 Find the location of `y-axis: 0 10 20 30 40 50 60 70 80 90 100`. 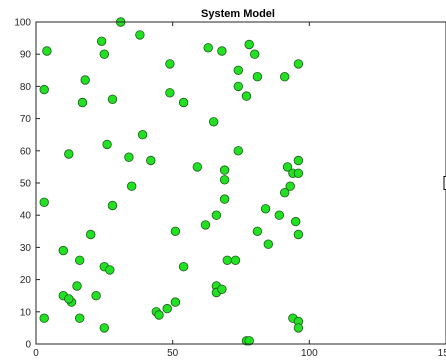

y-axis: 0 10 20 30 40 50 60 70 80 90 100 is located at coordinates (27, 184).